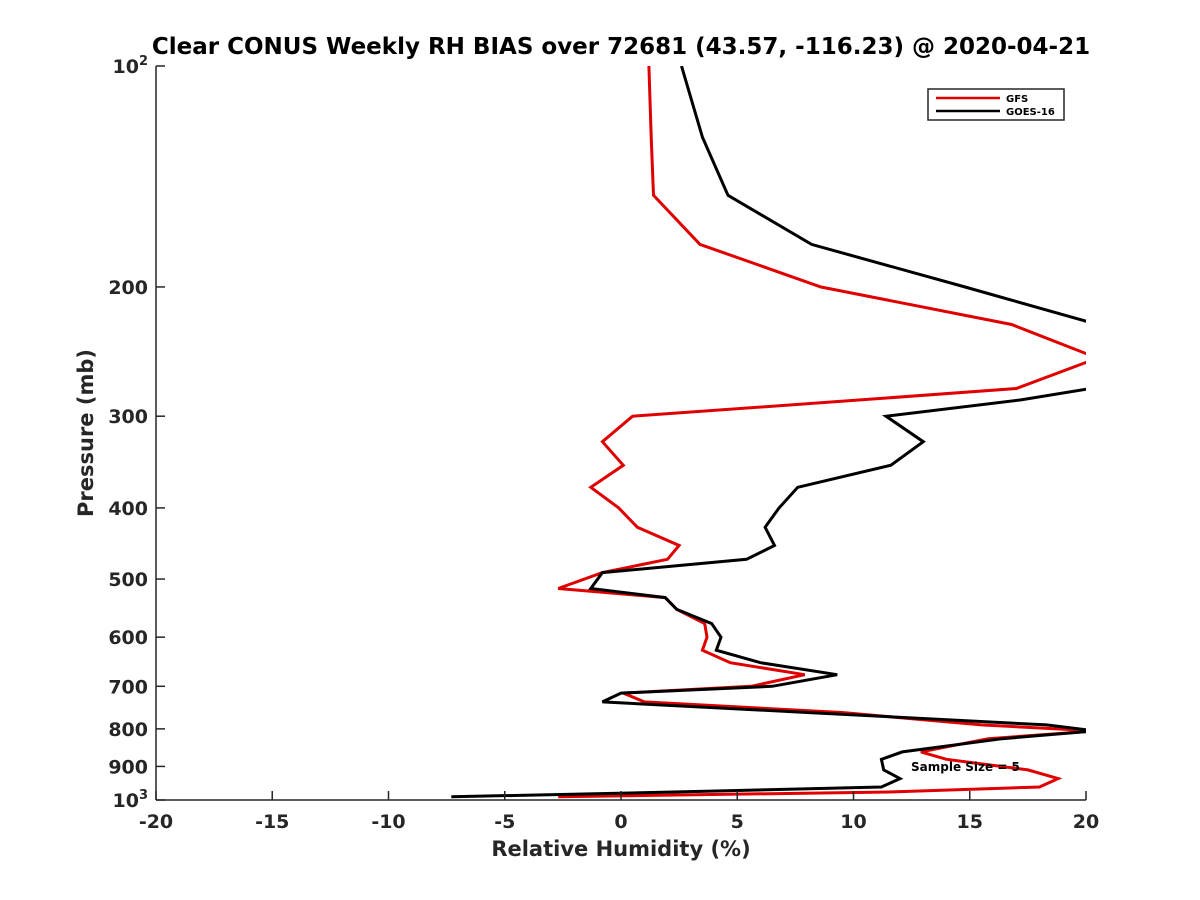  Describe the element at coordinates (128, 509) in the screenshot. I see `y-tick-label: 400` at that location.